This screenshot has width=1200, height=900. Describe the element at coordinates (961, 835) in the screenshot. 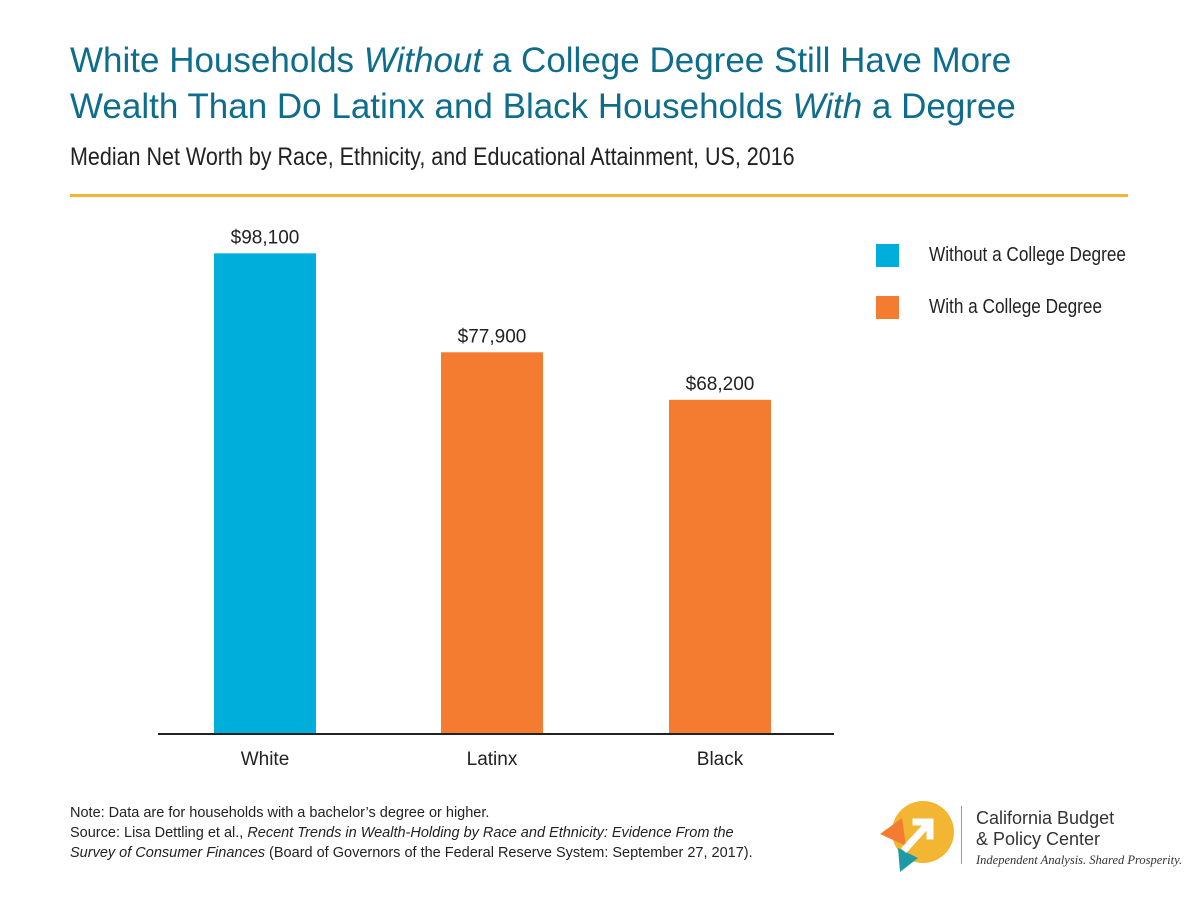

I see `logo-divider` at that location.